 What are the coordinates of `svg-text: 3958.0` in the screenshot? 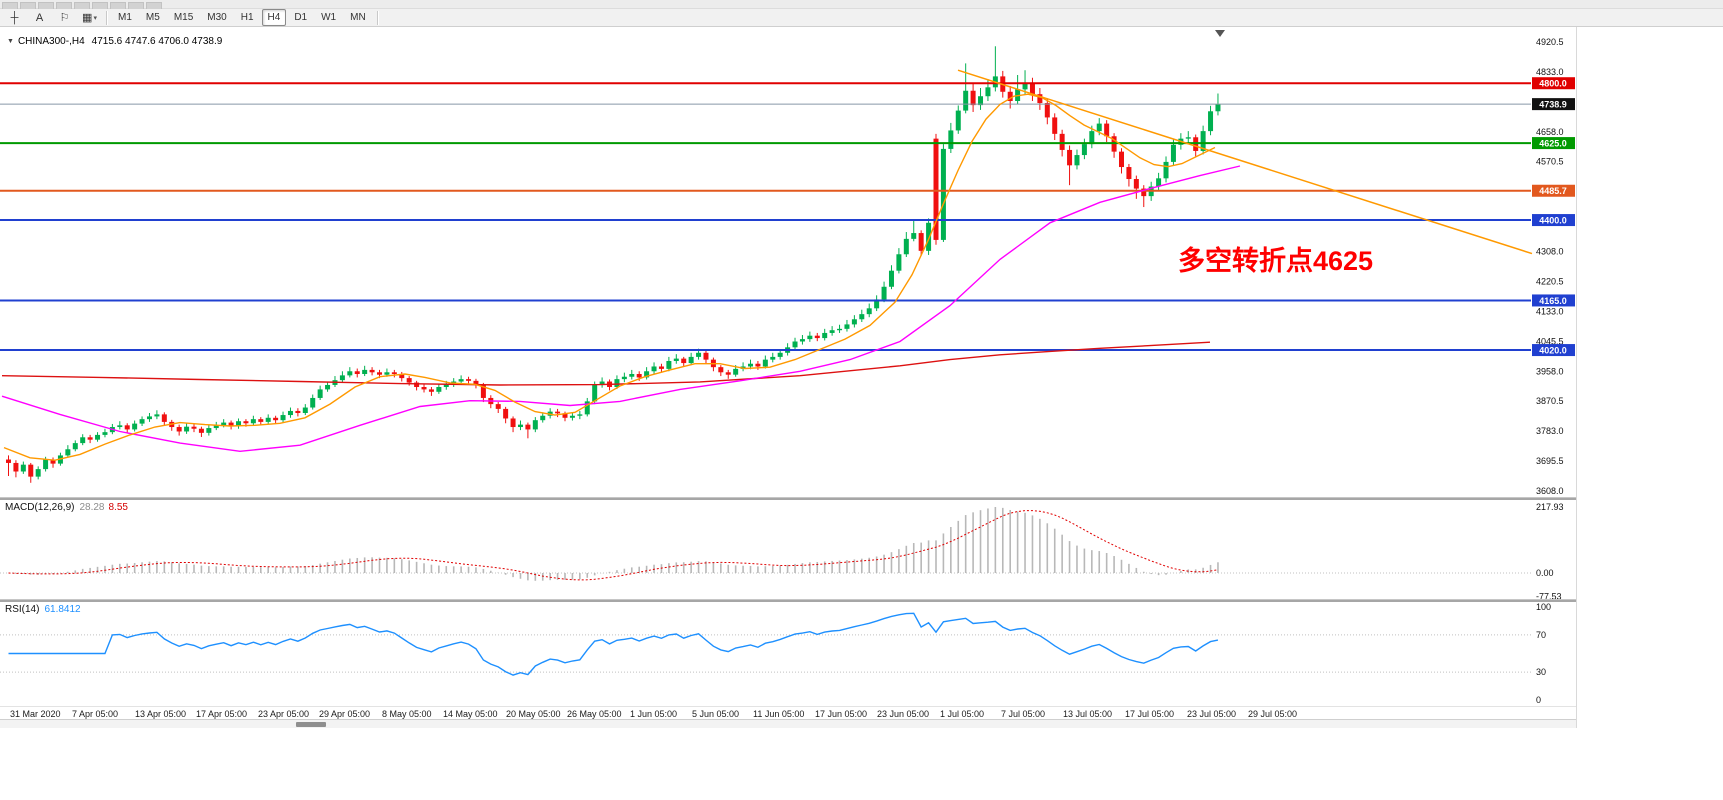 It's located at (1550, 371).